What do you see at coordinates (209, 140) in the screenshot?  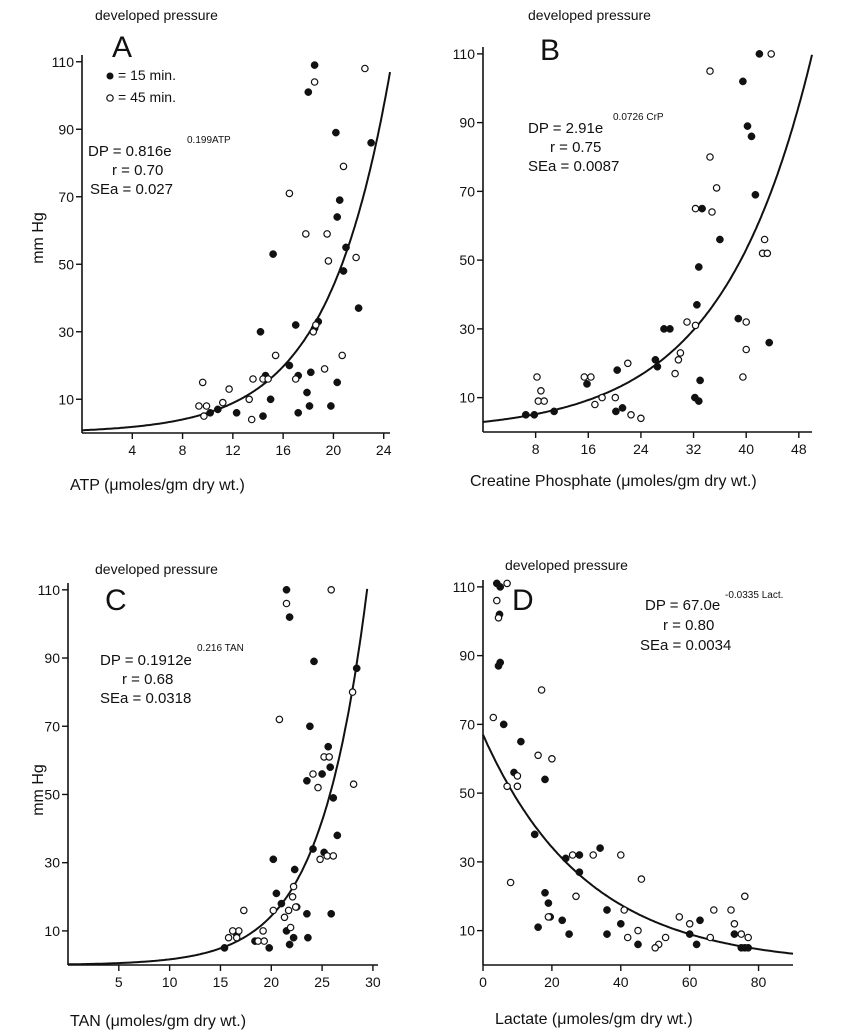 I see `panel-a-eq-exponent: 0.199ATP` at bounding box center [209, 140].